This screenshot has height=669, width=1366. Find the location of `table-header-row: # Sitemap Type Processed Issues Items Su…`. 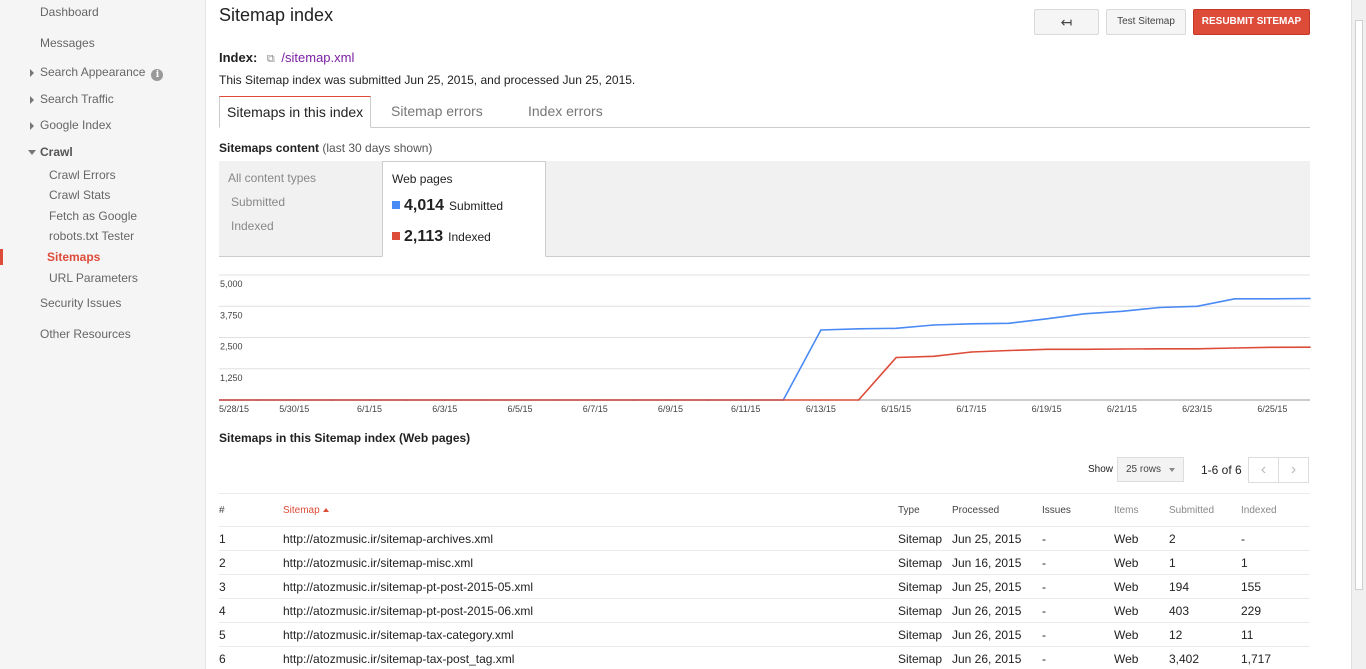

table-header-row: # Sitemap Type Processed Issues Items Su… is located at coordinates (764, 510).